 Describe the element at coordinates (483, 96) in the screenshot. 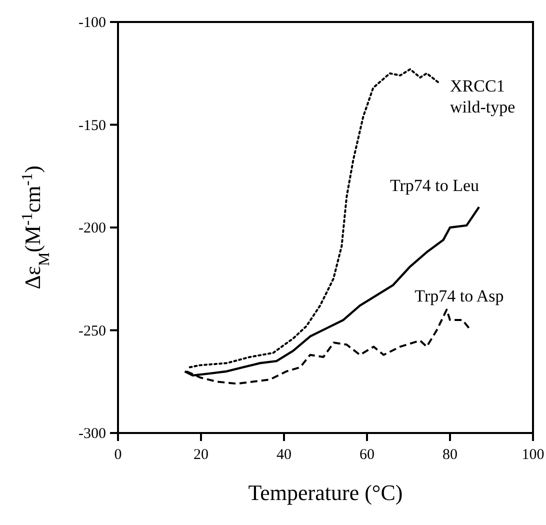

I see `series-label: XRCC1 wild-type` at that location.